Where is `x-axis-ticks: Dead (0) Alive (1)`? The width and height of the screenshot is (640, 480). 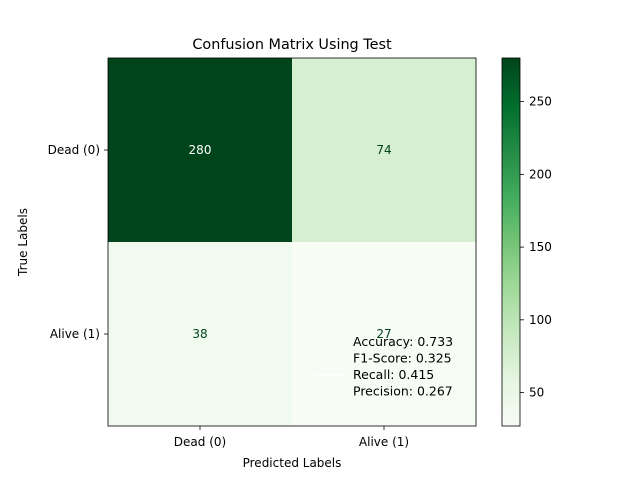 x-axis-ticks: Dead (0) Alive (1) is located at coordinates (291, 437).